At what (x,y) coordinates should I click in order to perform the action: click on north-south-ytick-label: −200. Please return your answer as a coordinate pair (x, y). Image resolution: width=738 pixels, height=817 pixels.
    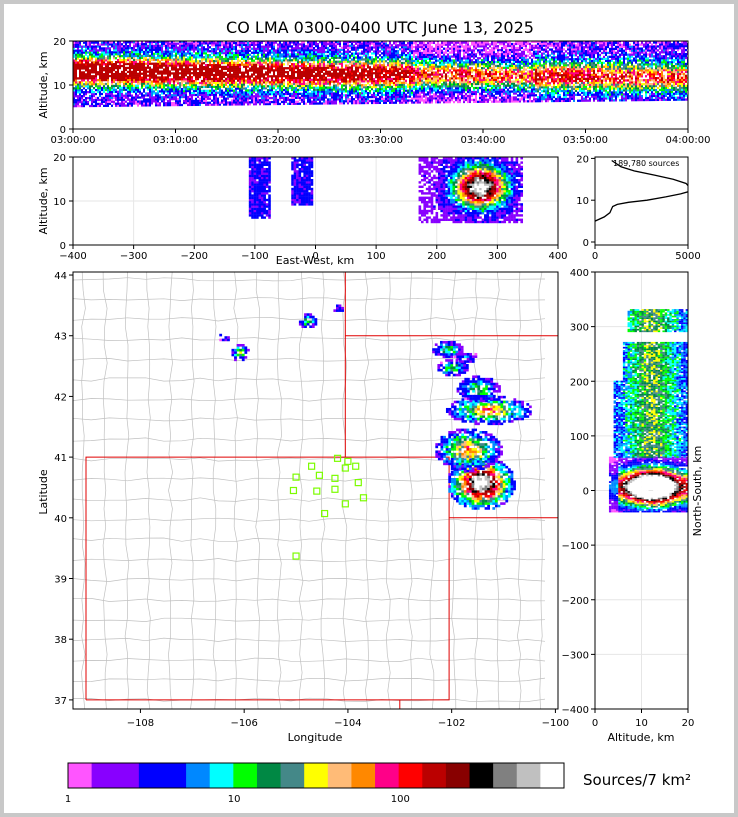
    Looking at the image, I should click on (575, 601).